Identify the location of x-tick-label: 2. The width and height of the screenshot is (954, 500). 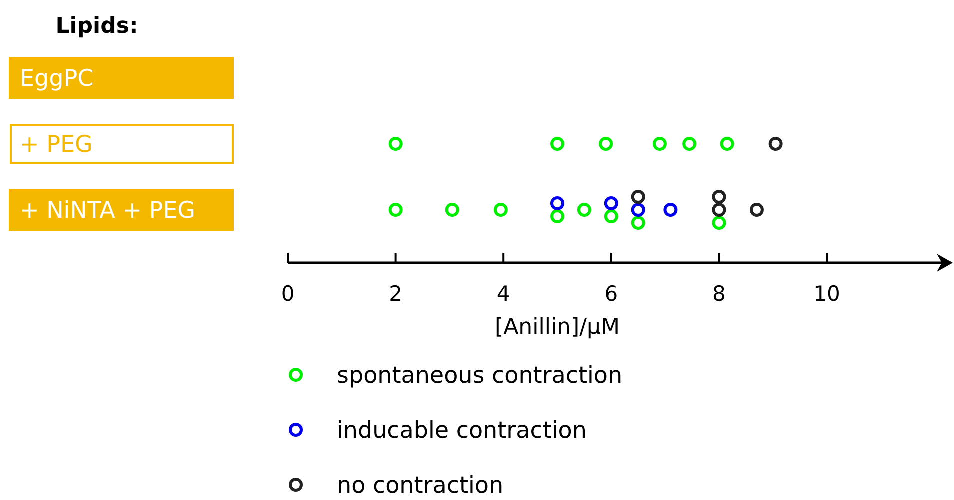
(395, 294).